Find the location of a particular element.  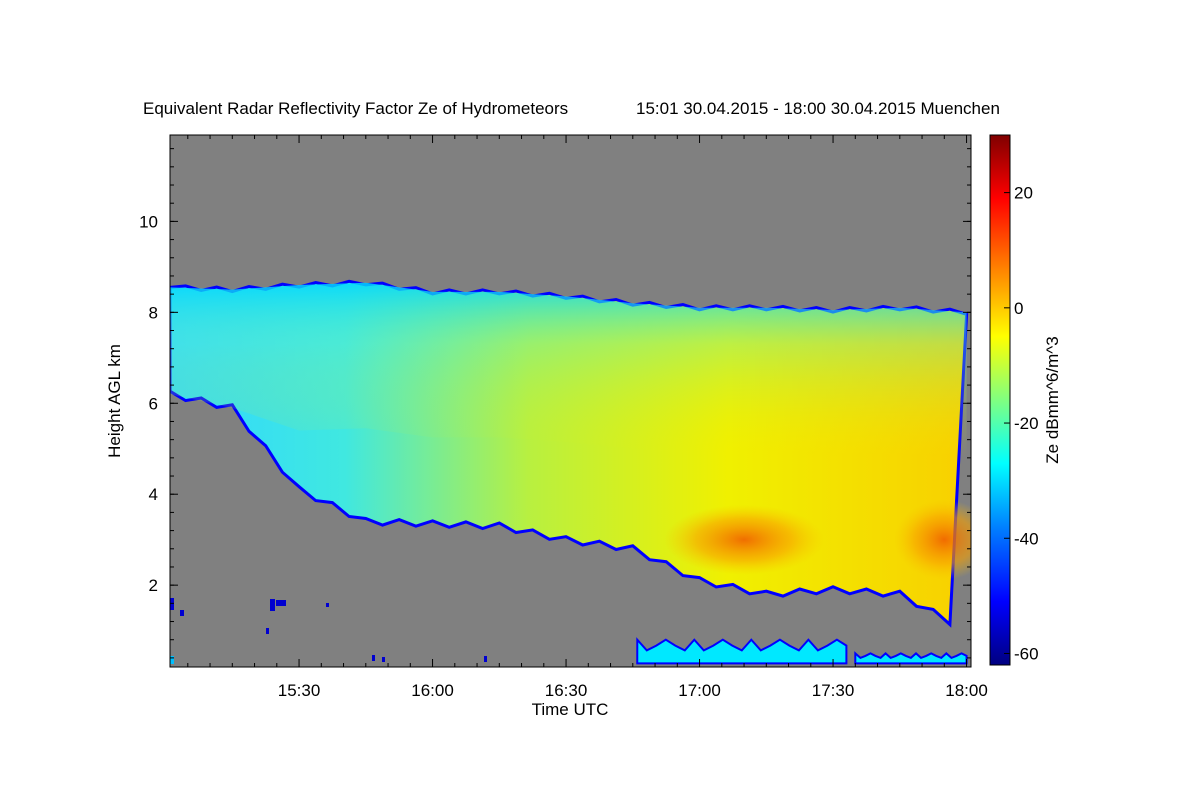

y-tick-label: 8 is located at coordinates (153, 312).